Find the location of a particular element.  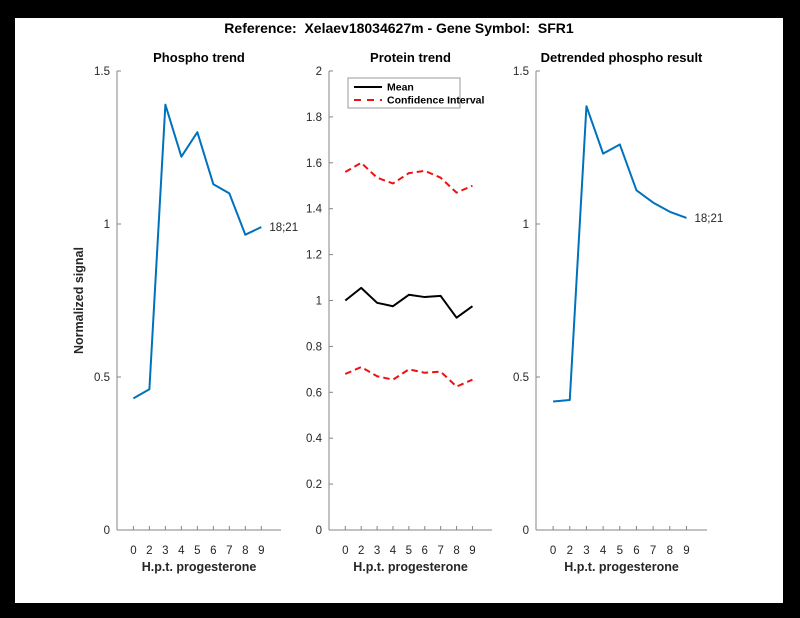

series-line-phospho-signal is located at coordinates (197, 251).